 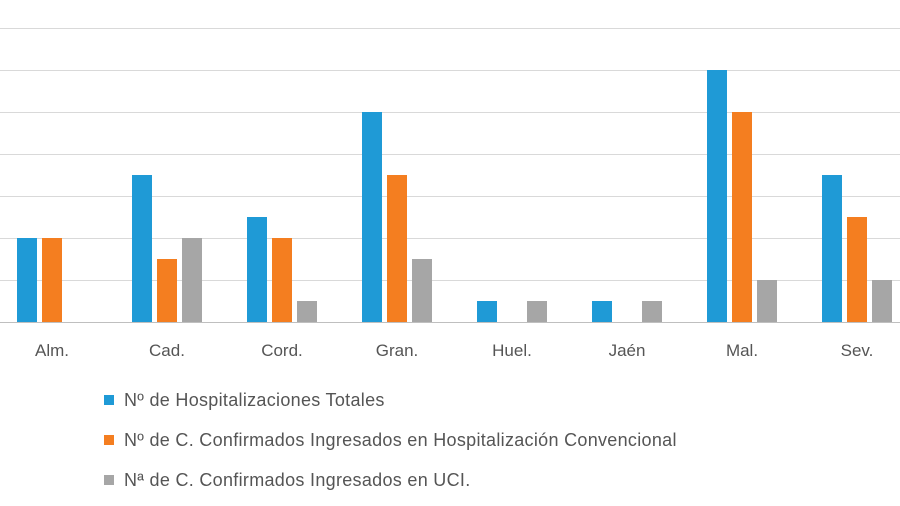 I want to click on legend-item-hospitalizaciones-totales: Nº de Hospitalizaciones Totales, so click(x=390, y=400).